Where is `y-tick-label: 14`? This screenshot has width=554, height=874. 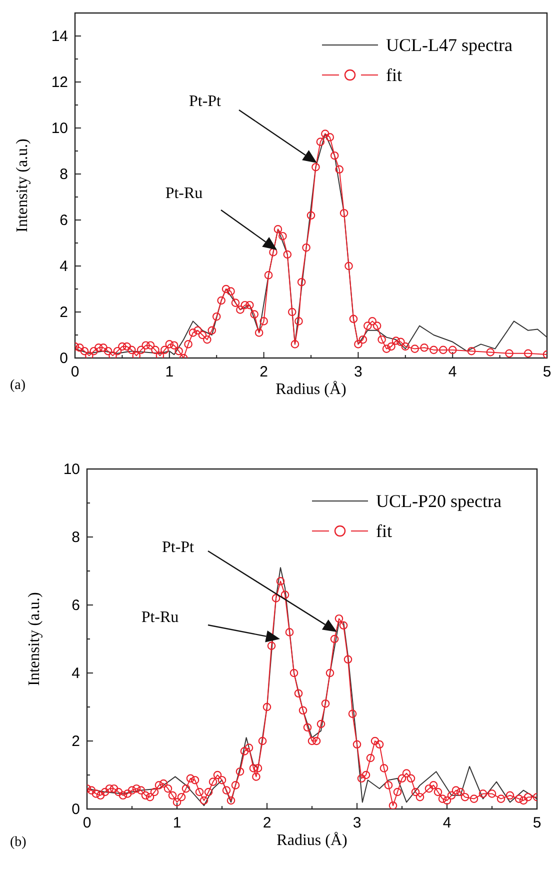 y-tick-label: 14 is located at coordinates (59, 36).